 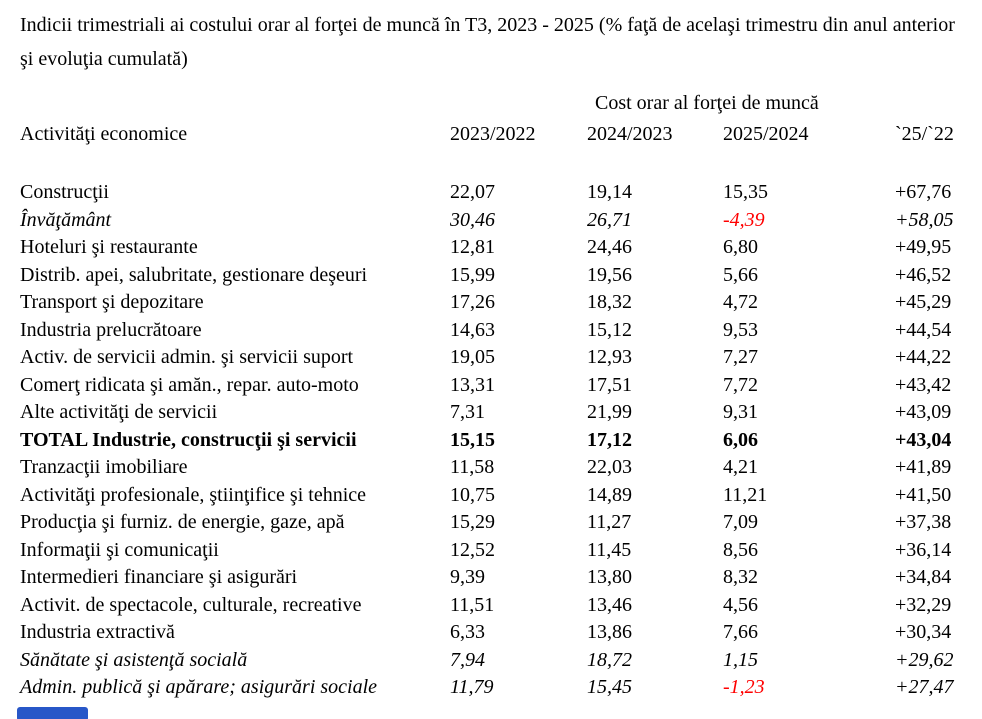 What do you see at coordinates (472, 687) in the screenshot?
I see `value-cell-v1: 11,79` at bounding box center [472, 687].